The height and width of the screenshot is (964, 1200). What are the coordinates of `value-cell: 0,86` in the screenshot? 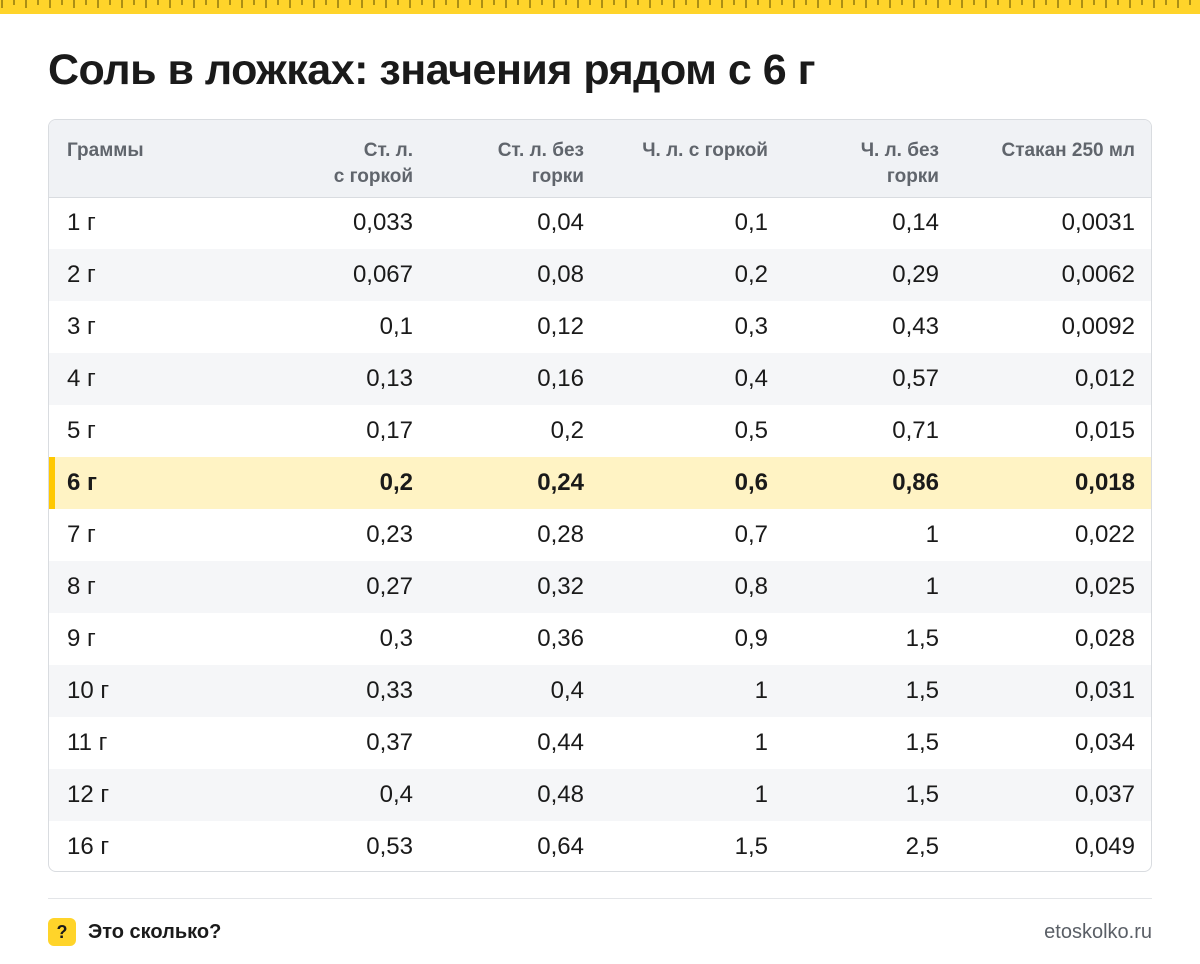 It's located at (915, 482).